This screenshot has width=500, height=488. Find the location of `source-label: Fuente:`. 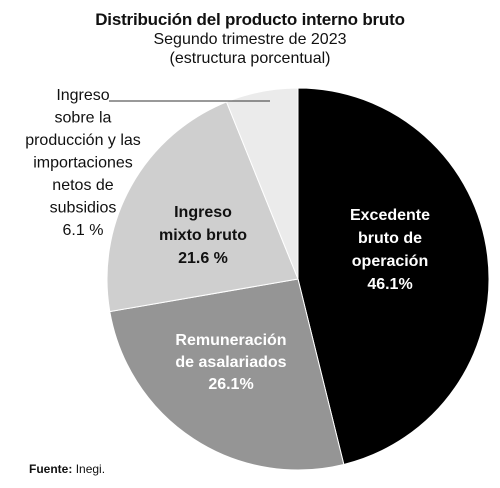

source-label: Fuente: is located at coordinates (51, 469).